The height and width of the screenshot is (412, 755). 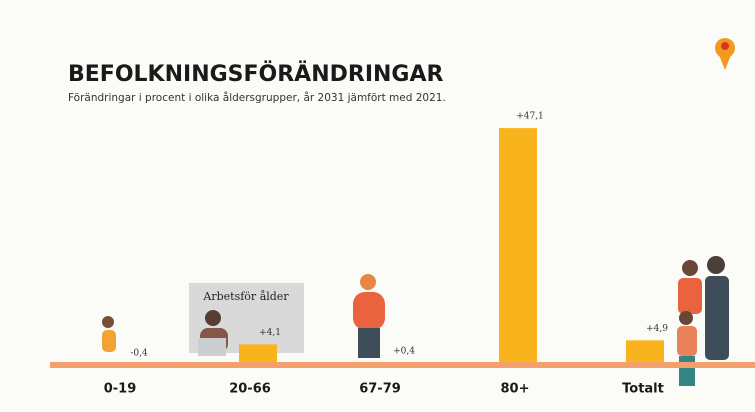 What do you see at coordinates (643, 389) in the screenshot?
I see `x-tick-label: Totalt` at bounding box center [643, 389].